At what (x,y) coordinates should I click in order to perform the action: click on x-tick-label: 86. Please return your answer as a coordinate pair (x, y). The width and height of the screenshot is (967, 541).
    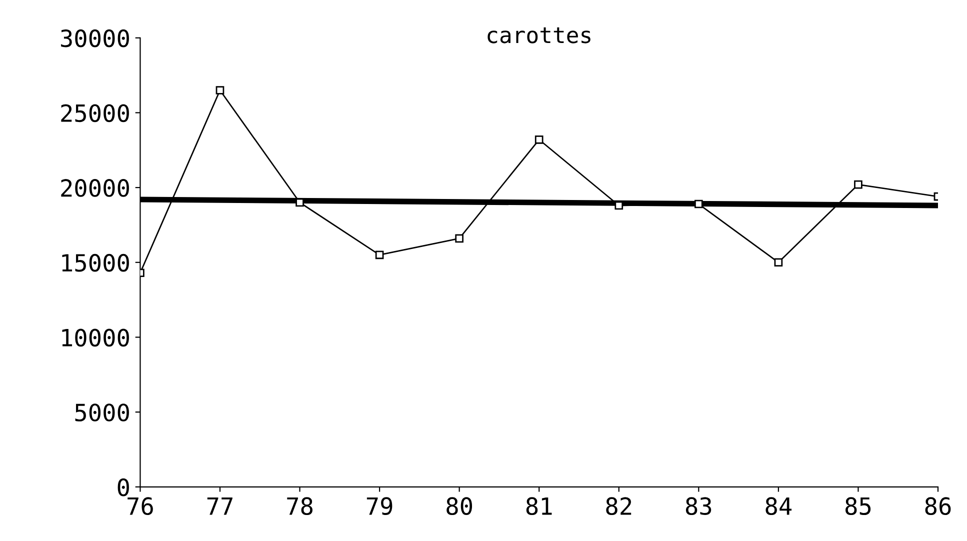
    Looking at the image, I should click on (938, 506).